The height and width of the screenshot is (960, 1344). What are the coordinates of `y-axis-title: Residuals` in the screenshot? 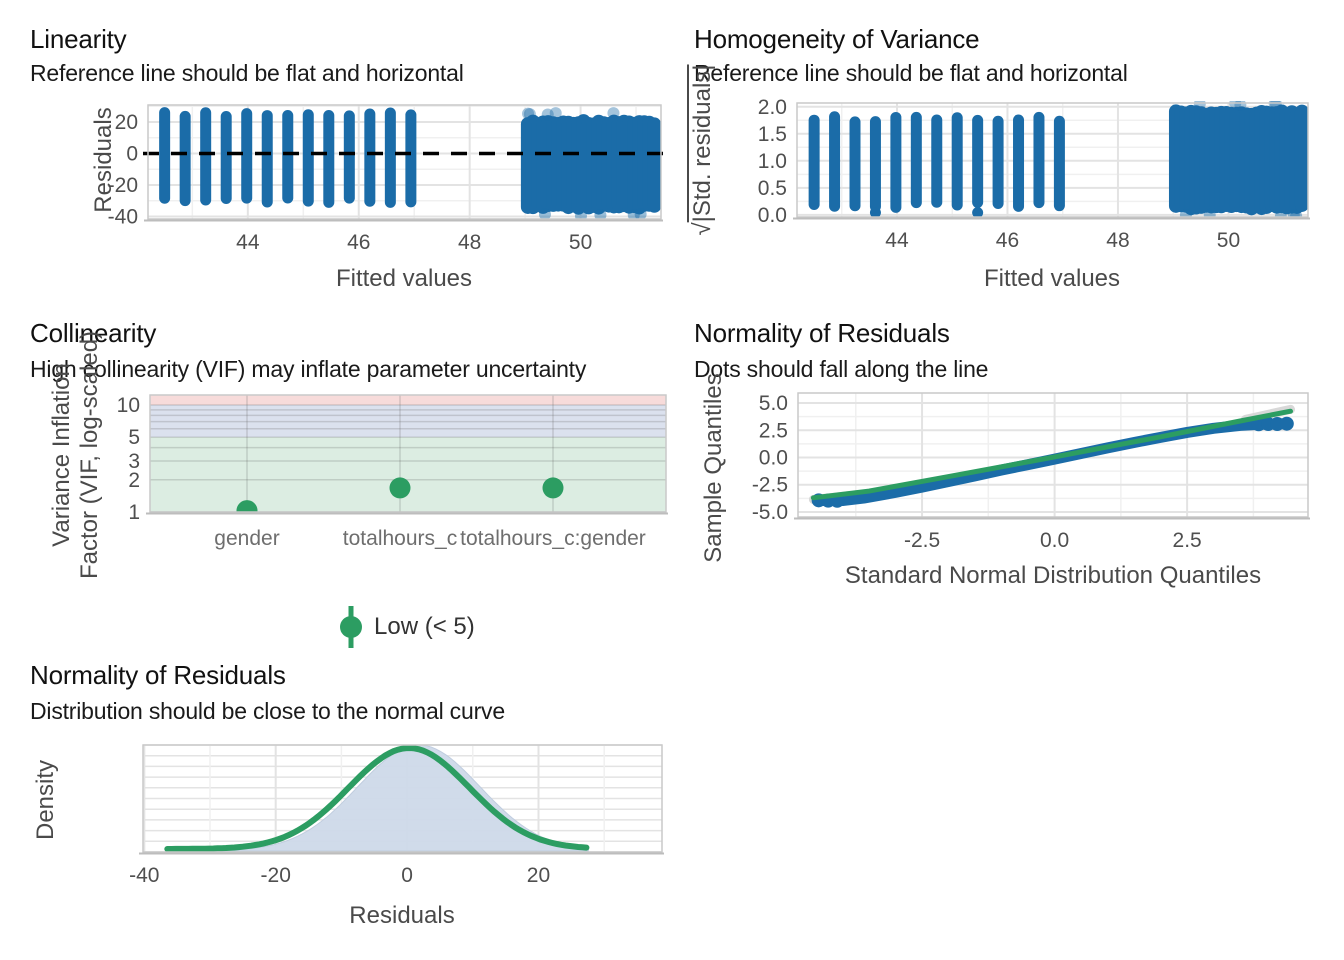 It's located at (103, 160).